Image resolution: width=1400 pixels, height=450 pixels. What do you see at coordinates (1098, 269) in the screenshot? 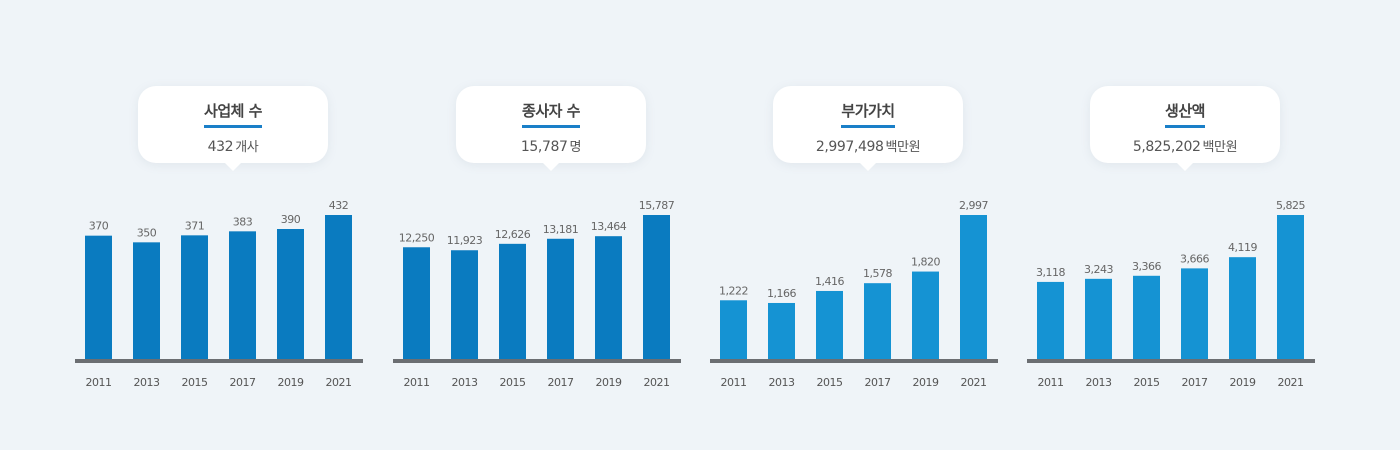
I see `value-label-2013: 3,243` at bounding box center [1098, 269].